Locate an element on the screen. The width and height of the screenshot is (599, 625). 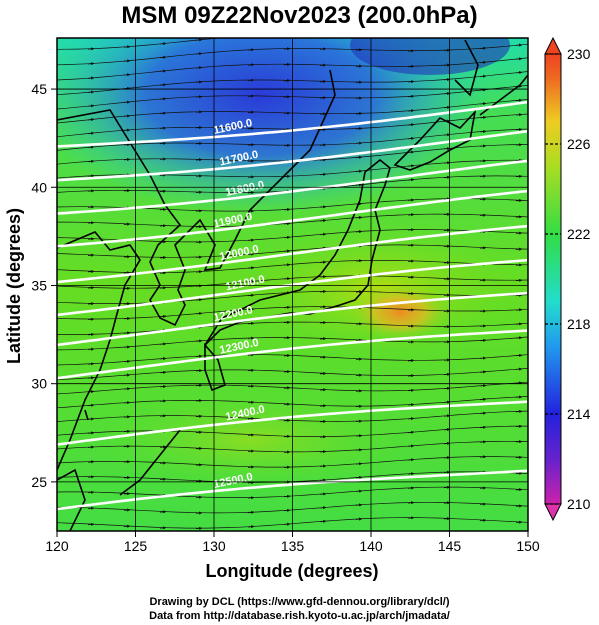
y-axis-ticks: 25 30 35 40 45 is located at coordinates (44, 285).